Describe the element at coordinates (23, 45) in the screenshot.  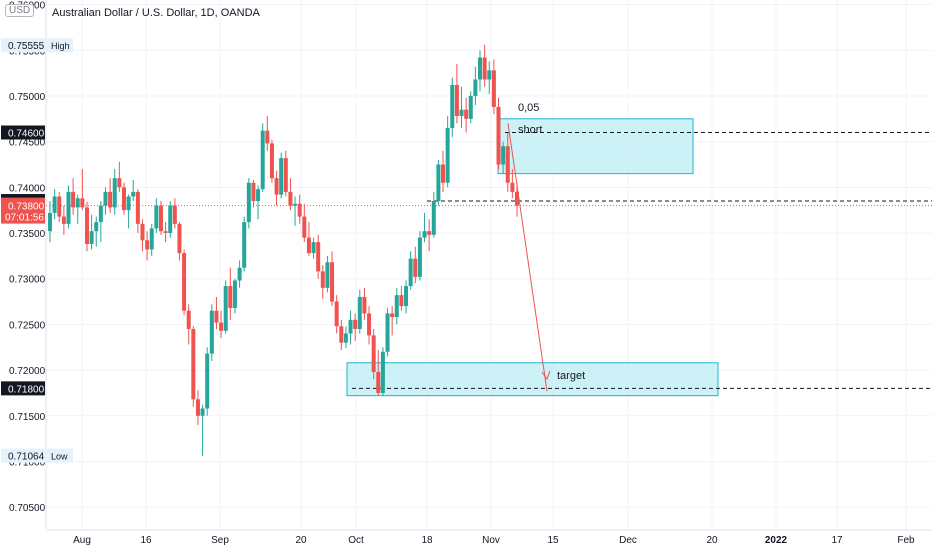
I see `extreme-price-tag` at that location.